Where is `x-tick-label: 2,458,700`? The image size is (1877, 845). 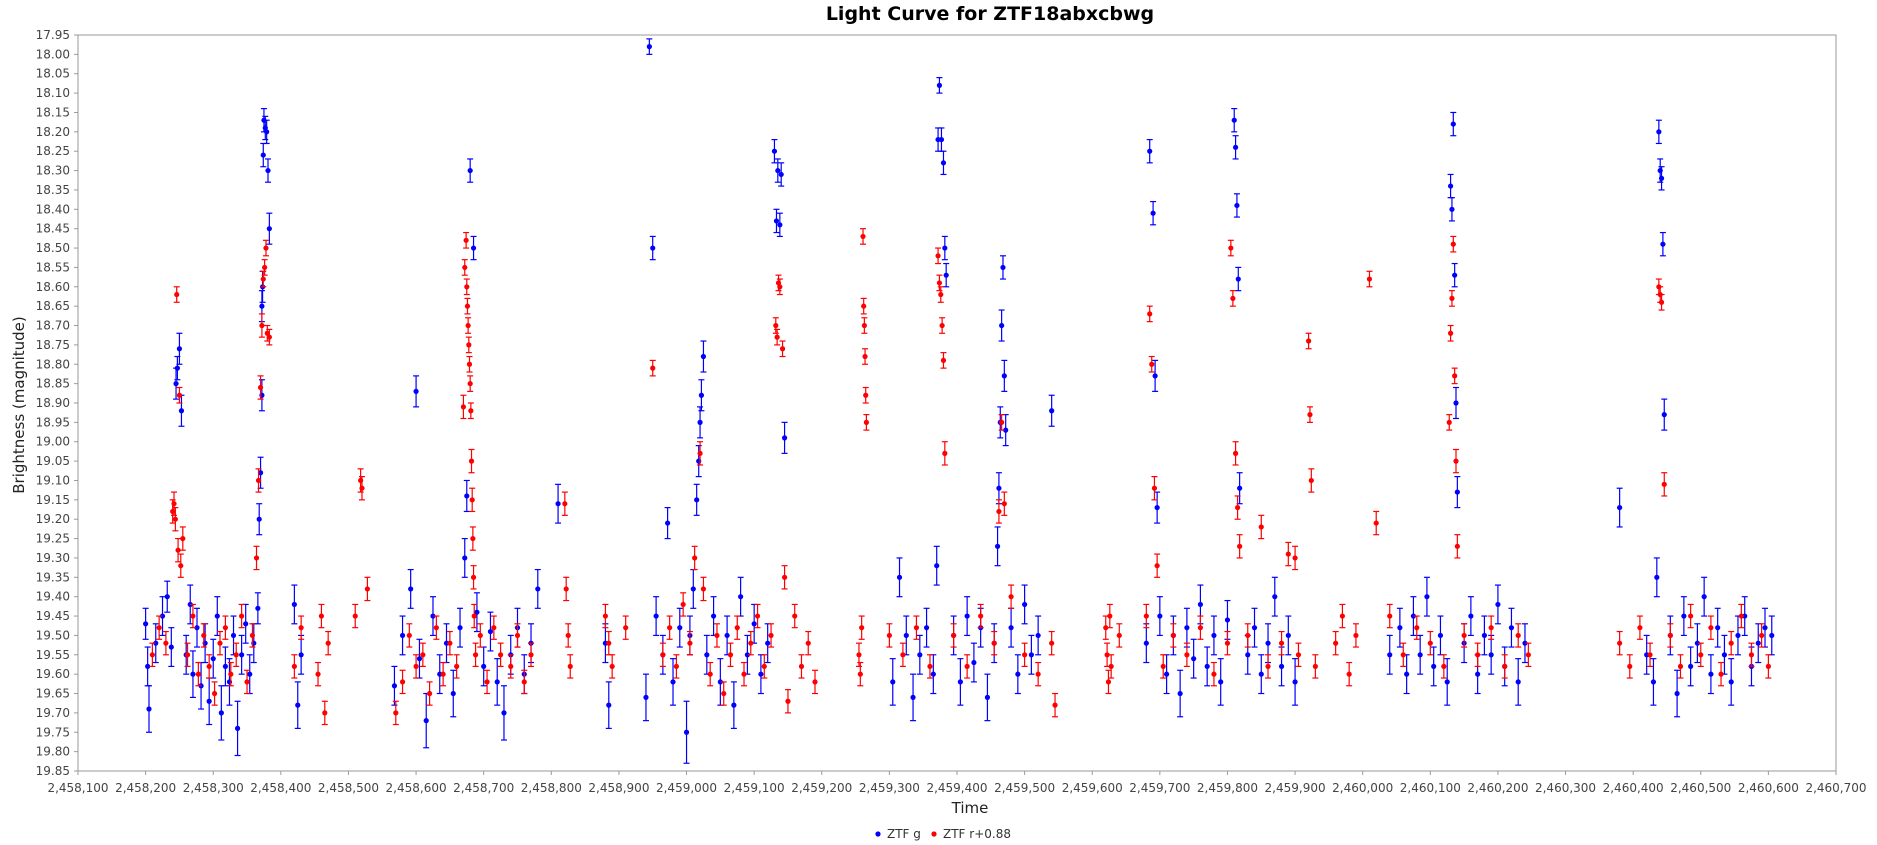 x-tick-label: 2,458,700 is located at coordinates (483, 788).